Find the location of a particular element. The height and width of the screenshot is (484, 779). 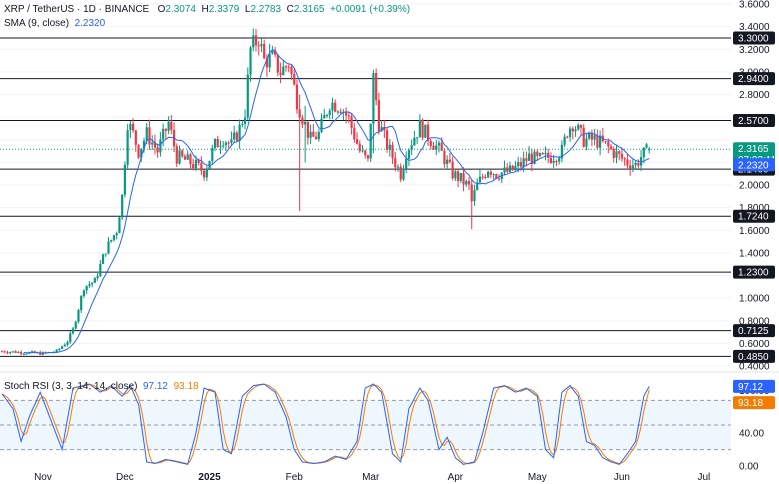

stoch-rsi-d-value: 93.18 is located at coordinates (186, 386).